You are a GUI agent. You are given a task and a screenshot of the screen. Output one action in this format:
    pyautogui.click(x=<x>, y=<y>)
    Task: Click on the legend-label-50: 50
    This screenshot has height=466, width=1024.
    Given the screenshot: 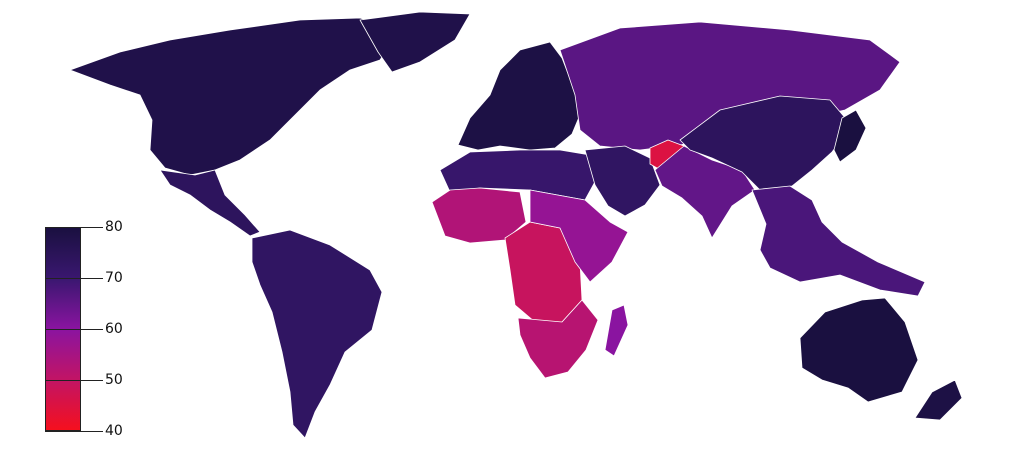 What is the action you would take?
    pyautogui.click(x=114, y=380)
    